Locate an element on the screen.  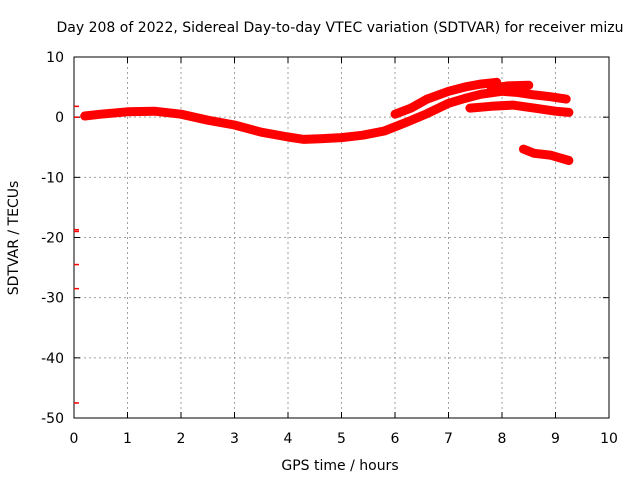
y-tick-label: -10 is located at coordinates (52, 178).